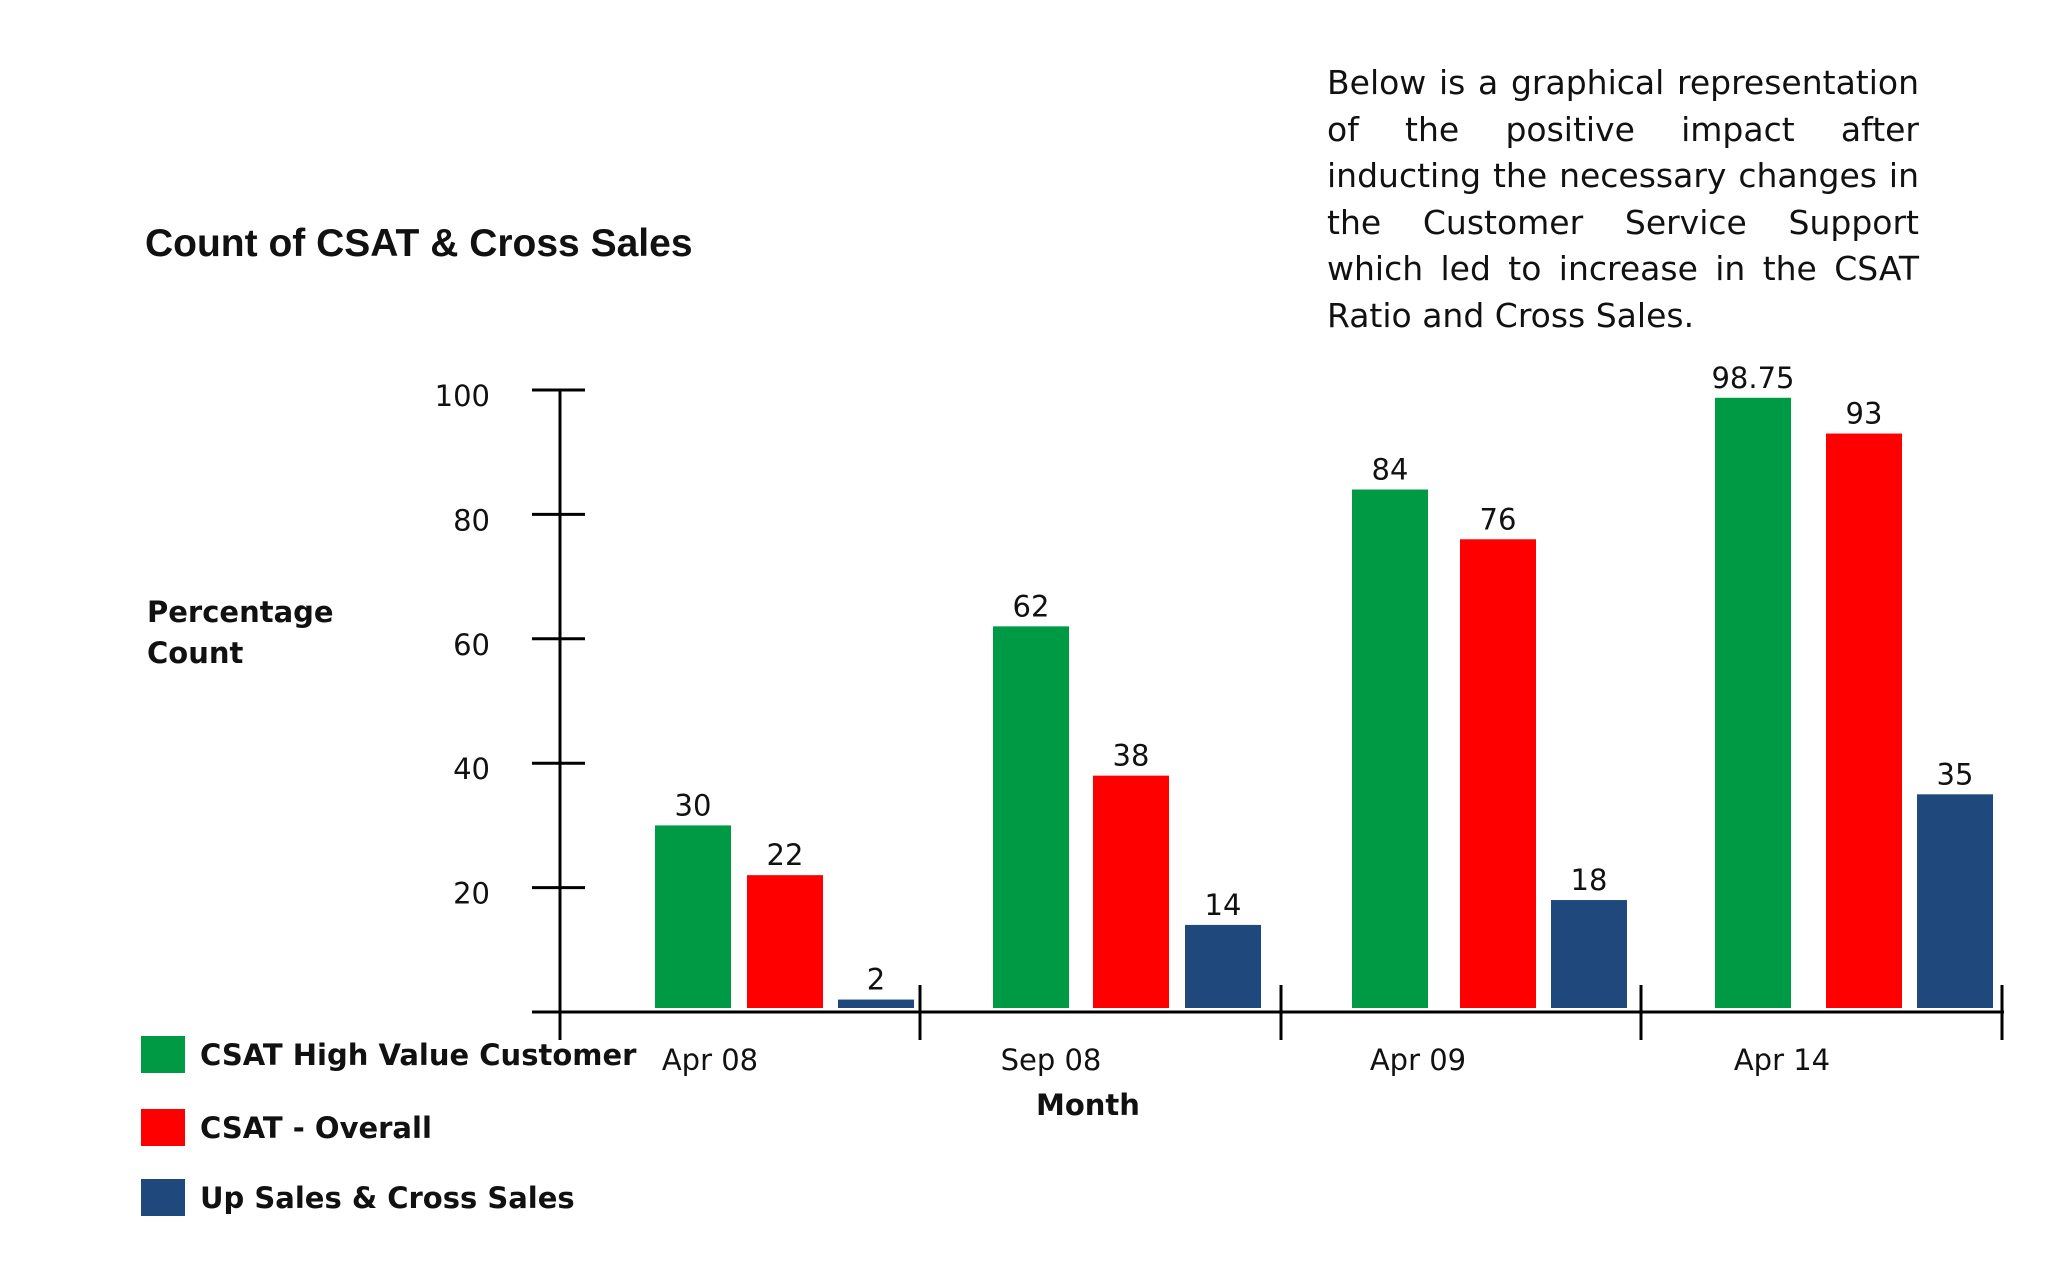 The width and height of the screenshot is (2048, 1269). I want to click on data-label-2-2: 18, so click(1589, 880).